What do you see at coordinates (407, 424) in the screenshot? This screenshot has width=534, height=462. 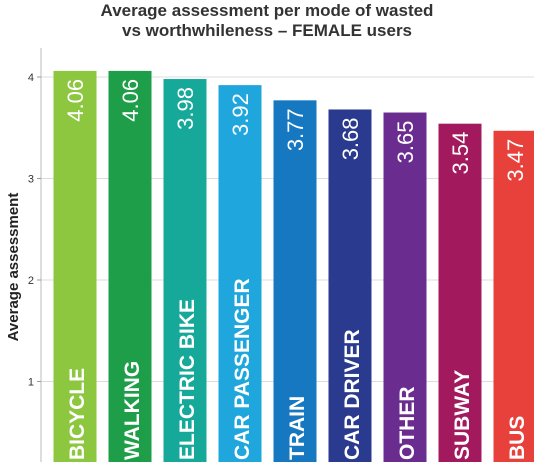 I see `bar-category-label: OTHER` at bounding box center [407, 424].